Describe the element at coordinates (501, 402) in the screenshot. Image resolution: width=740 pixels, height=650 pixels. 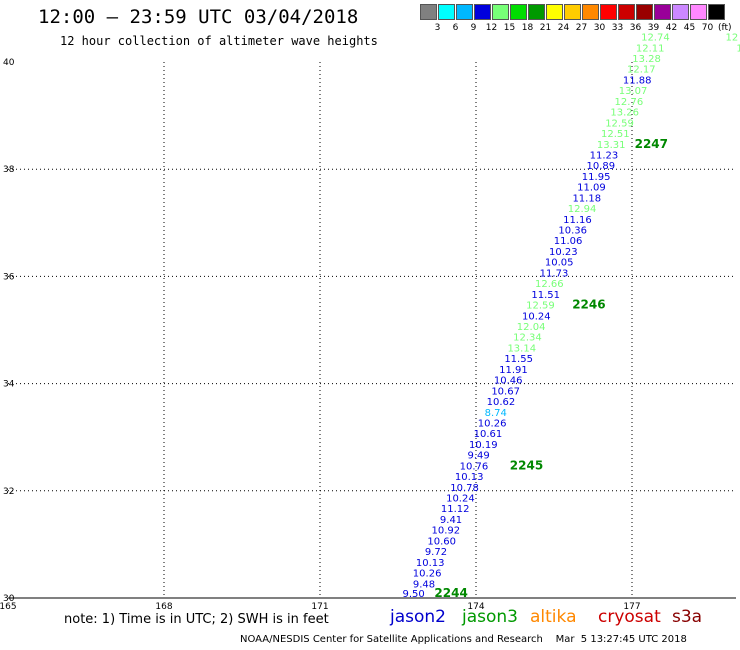
I see `data-point-label: 10.62` at that location.